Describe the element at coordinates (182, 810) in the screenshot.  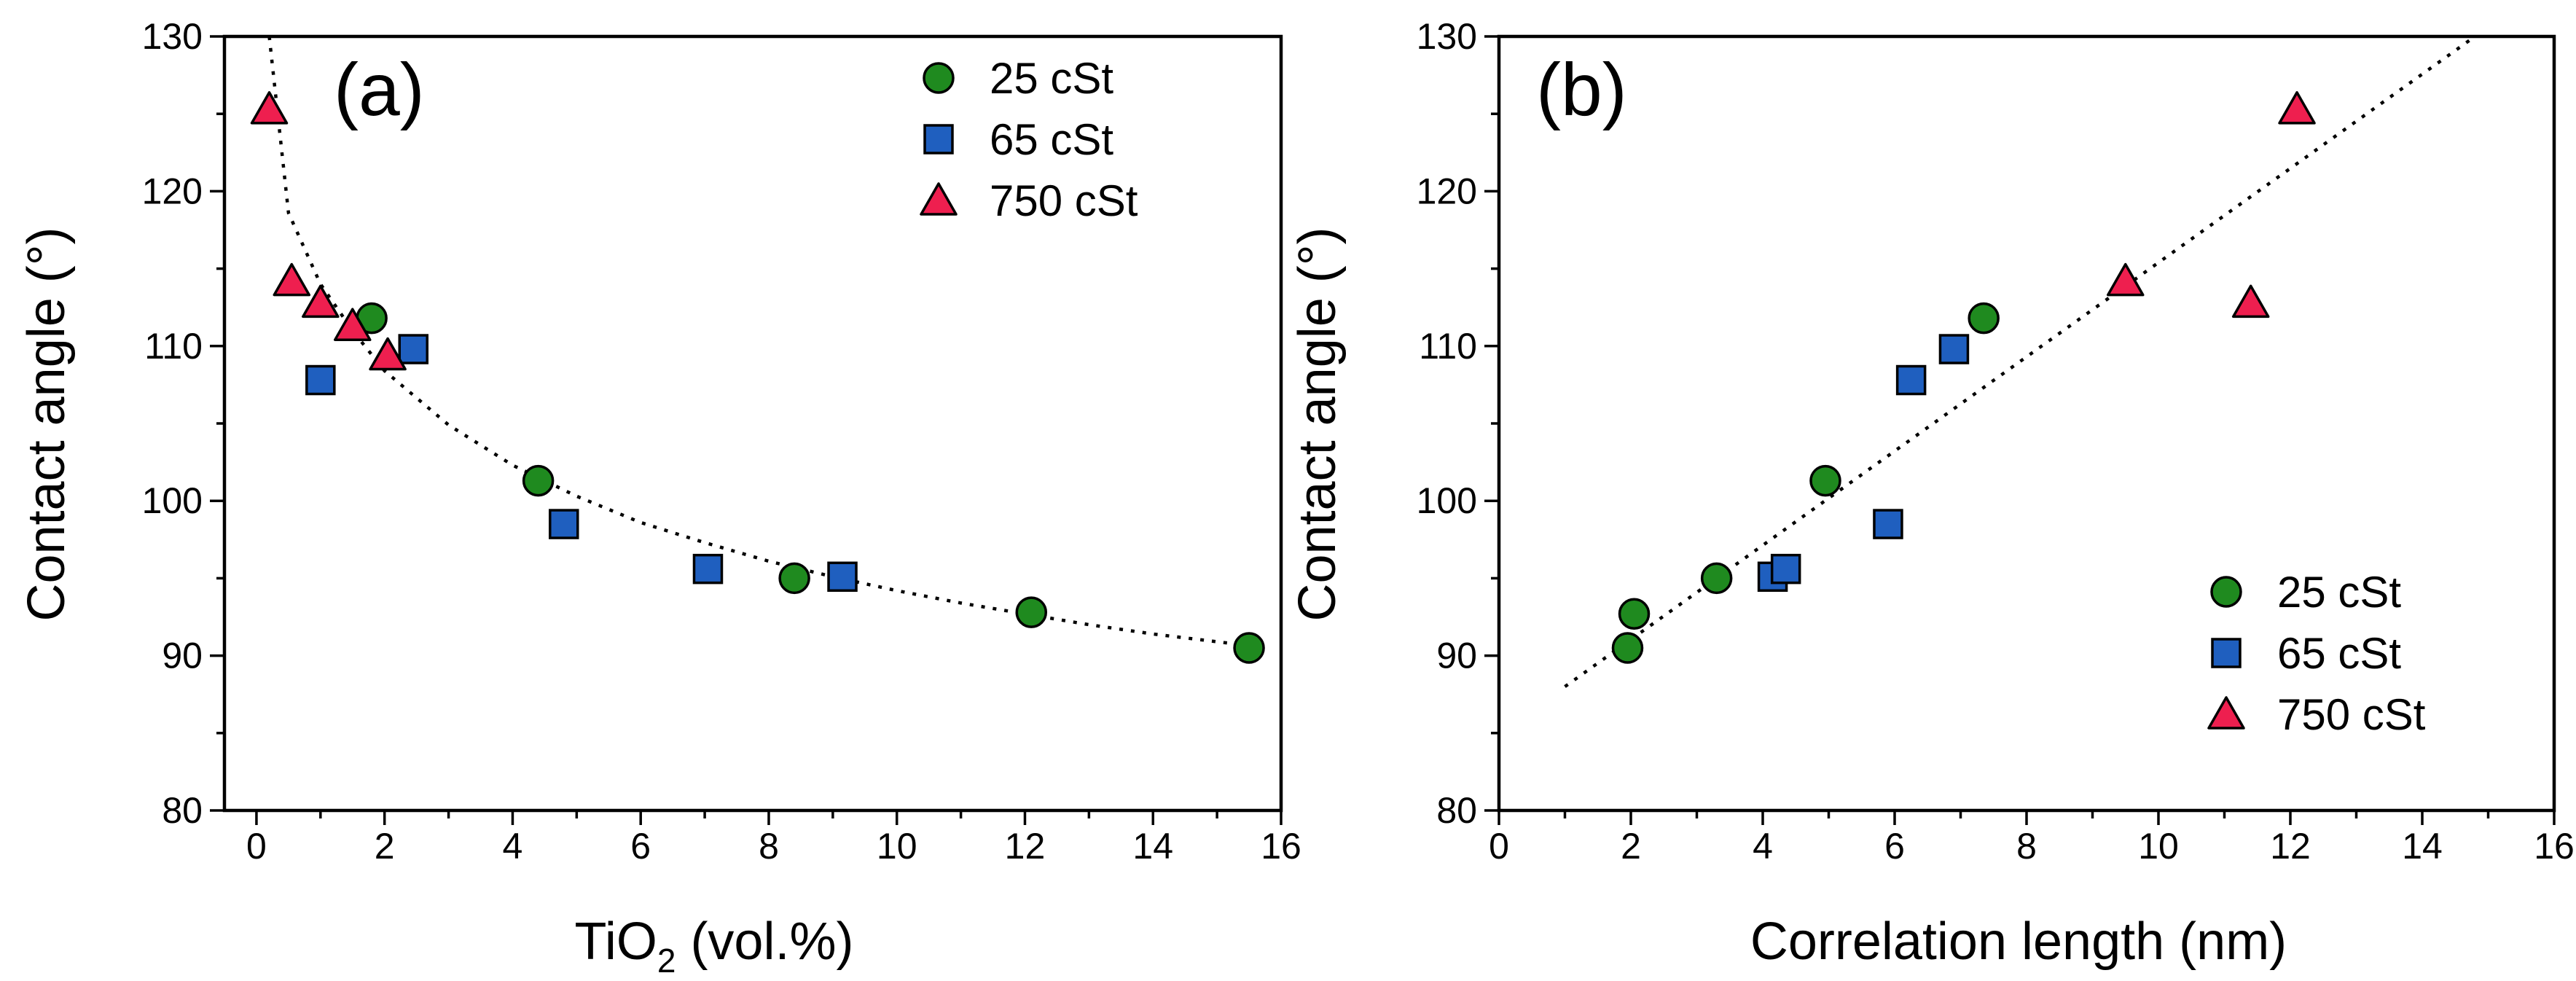
I see `panel-a-y-tick-label: 80` at that location.